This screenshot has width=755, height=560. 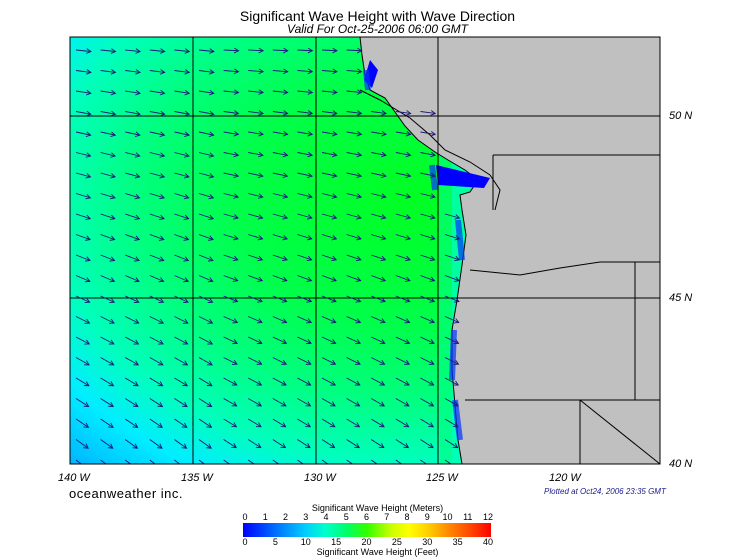 What do you see at coordinates (377, 552) in the screenshot?
I see `legend-feet-title: Significant Wave Height (Feet)` at bounding box center [377, 552].